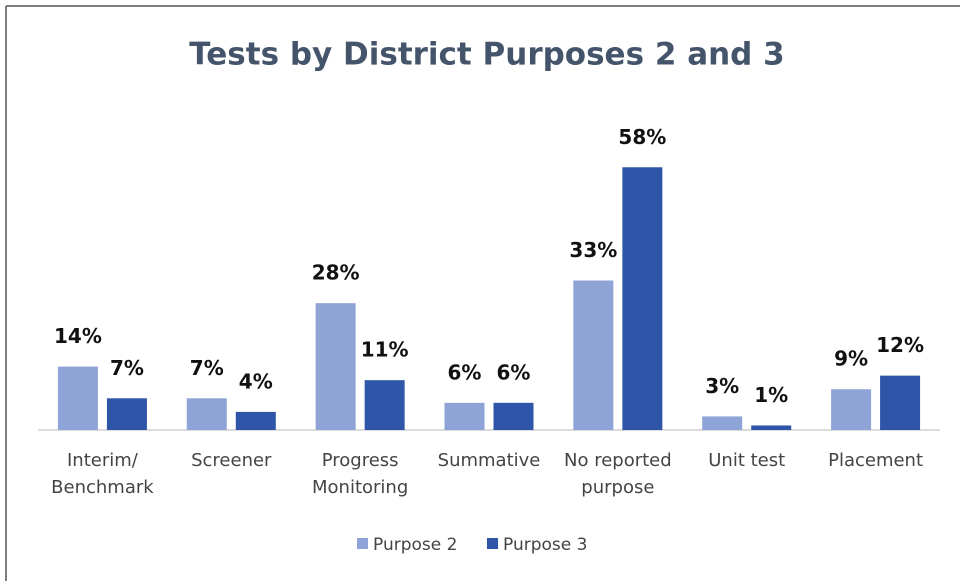  What do you see at coordinates (642, 137) in the screenshot?
I see `data-label: 58%` at bounding box center [642, 137].